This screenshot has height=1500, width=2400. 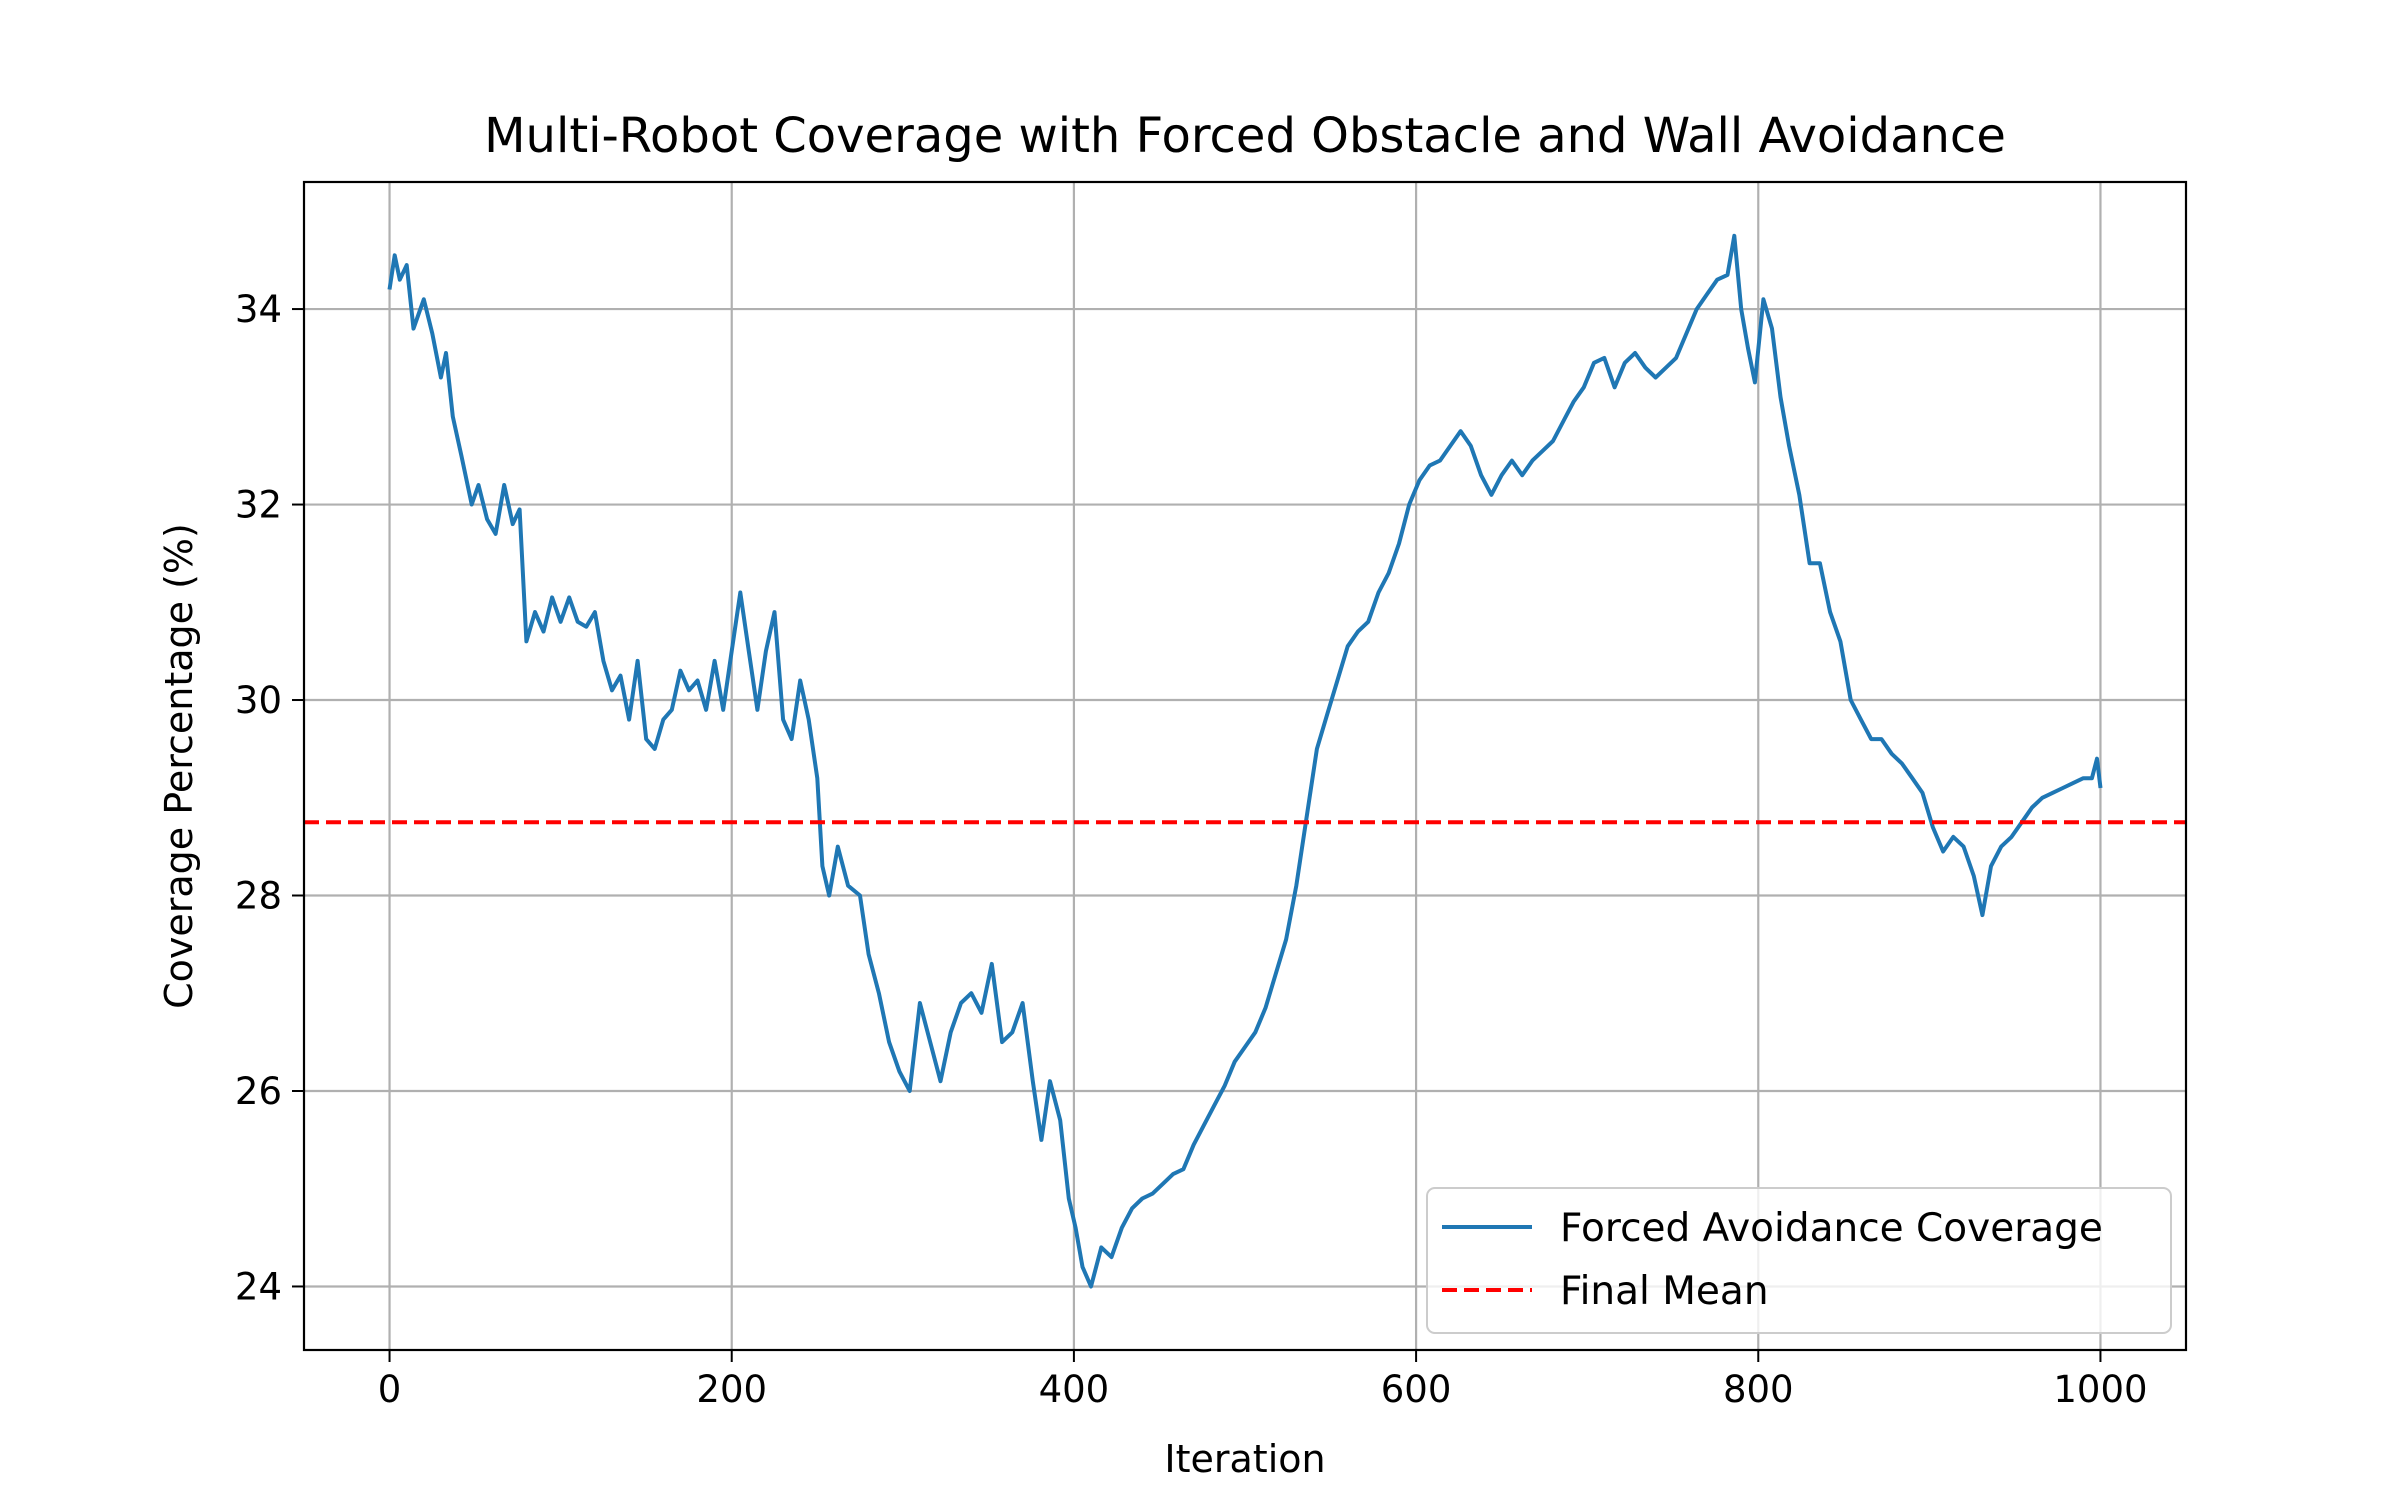 What do you see at coordinates (390, 1389) in the screenshot?
I see `x-tick-label: 0` at bounding box center [390, 1389].